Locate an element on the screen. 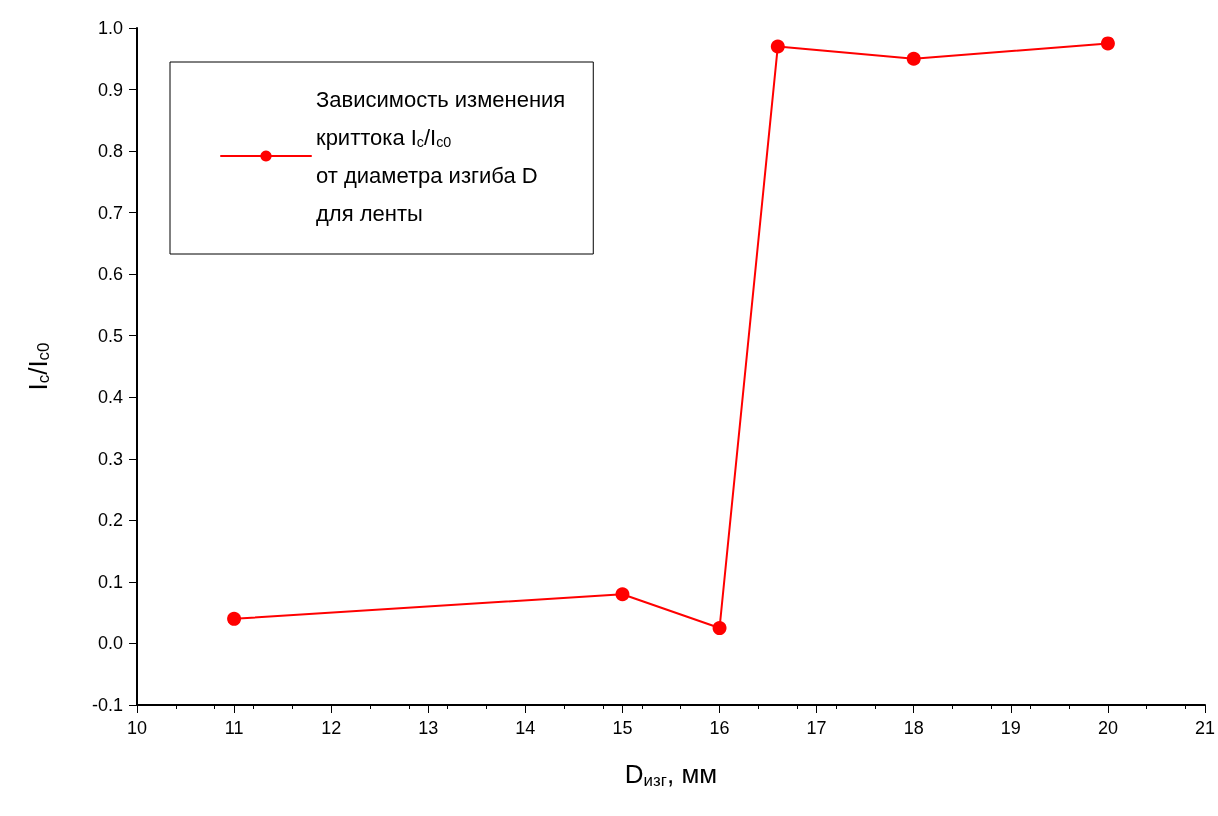  y-axis-title: Ic/Ic0 is located at coordinates (37, 366).